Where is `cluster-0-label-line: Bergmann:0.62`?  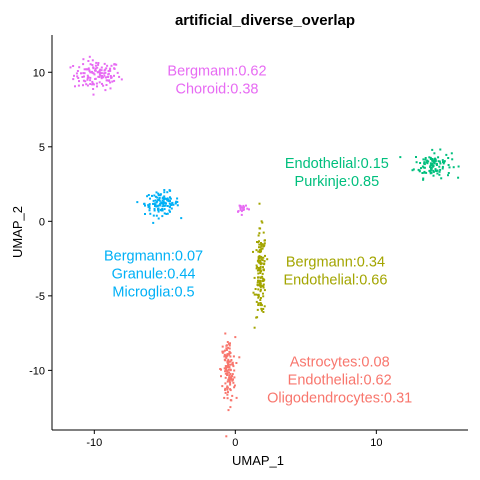
cluster-0-label-line: Bergmann:0.62 is located at coordinates (216, 72).